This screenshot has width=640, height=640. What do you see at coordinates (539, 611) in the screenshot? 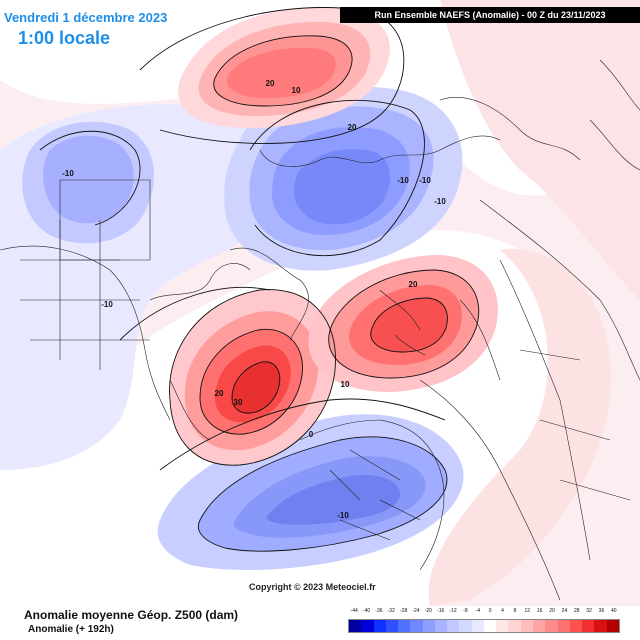
I see `legend-label: 16` at bounding box center [539, 611].